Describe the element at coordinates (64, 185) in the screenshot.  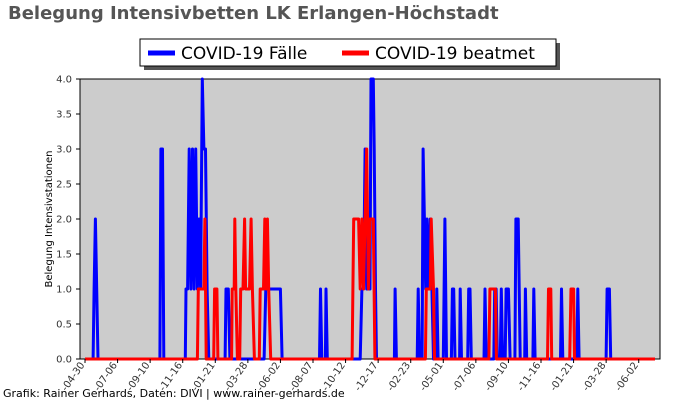
I see `y-tick-label-5: 2.5` at that location.